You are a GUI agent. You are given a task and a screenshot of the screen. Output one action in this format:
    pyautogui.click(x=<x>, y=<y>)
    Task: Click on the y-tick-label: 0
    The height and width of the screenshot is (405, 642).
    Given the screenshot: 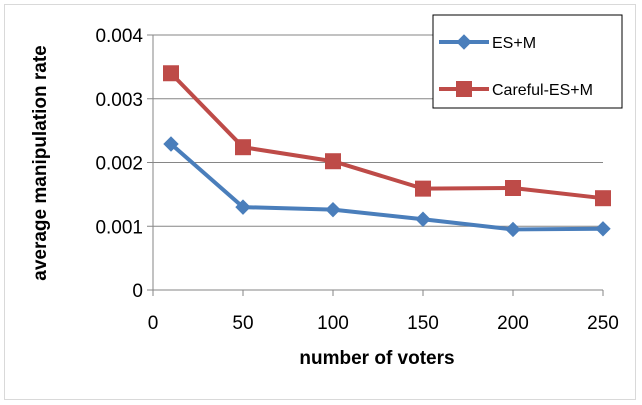 What is the action you would take?
    pyautogui.click(x=137, y=291)
    